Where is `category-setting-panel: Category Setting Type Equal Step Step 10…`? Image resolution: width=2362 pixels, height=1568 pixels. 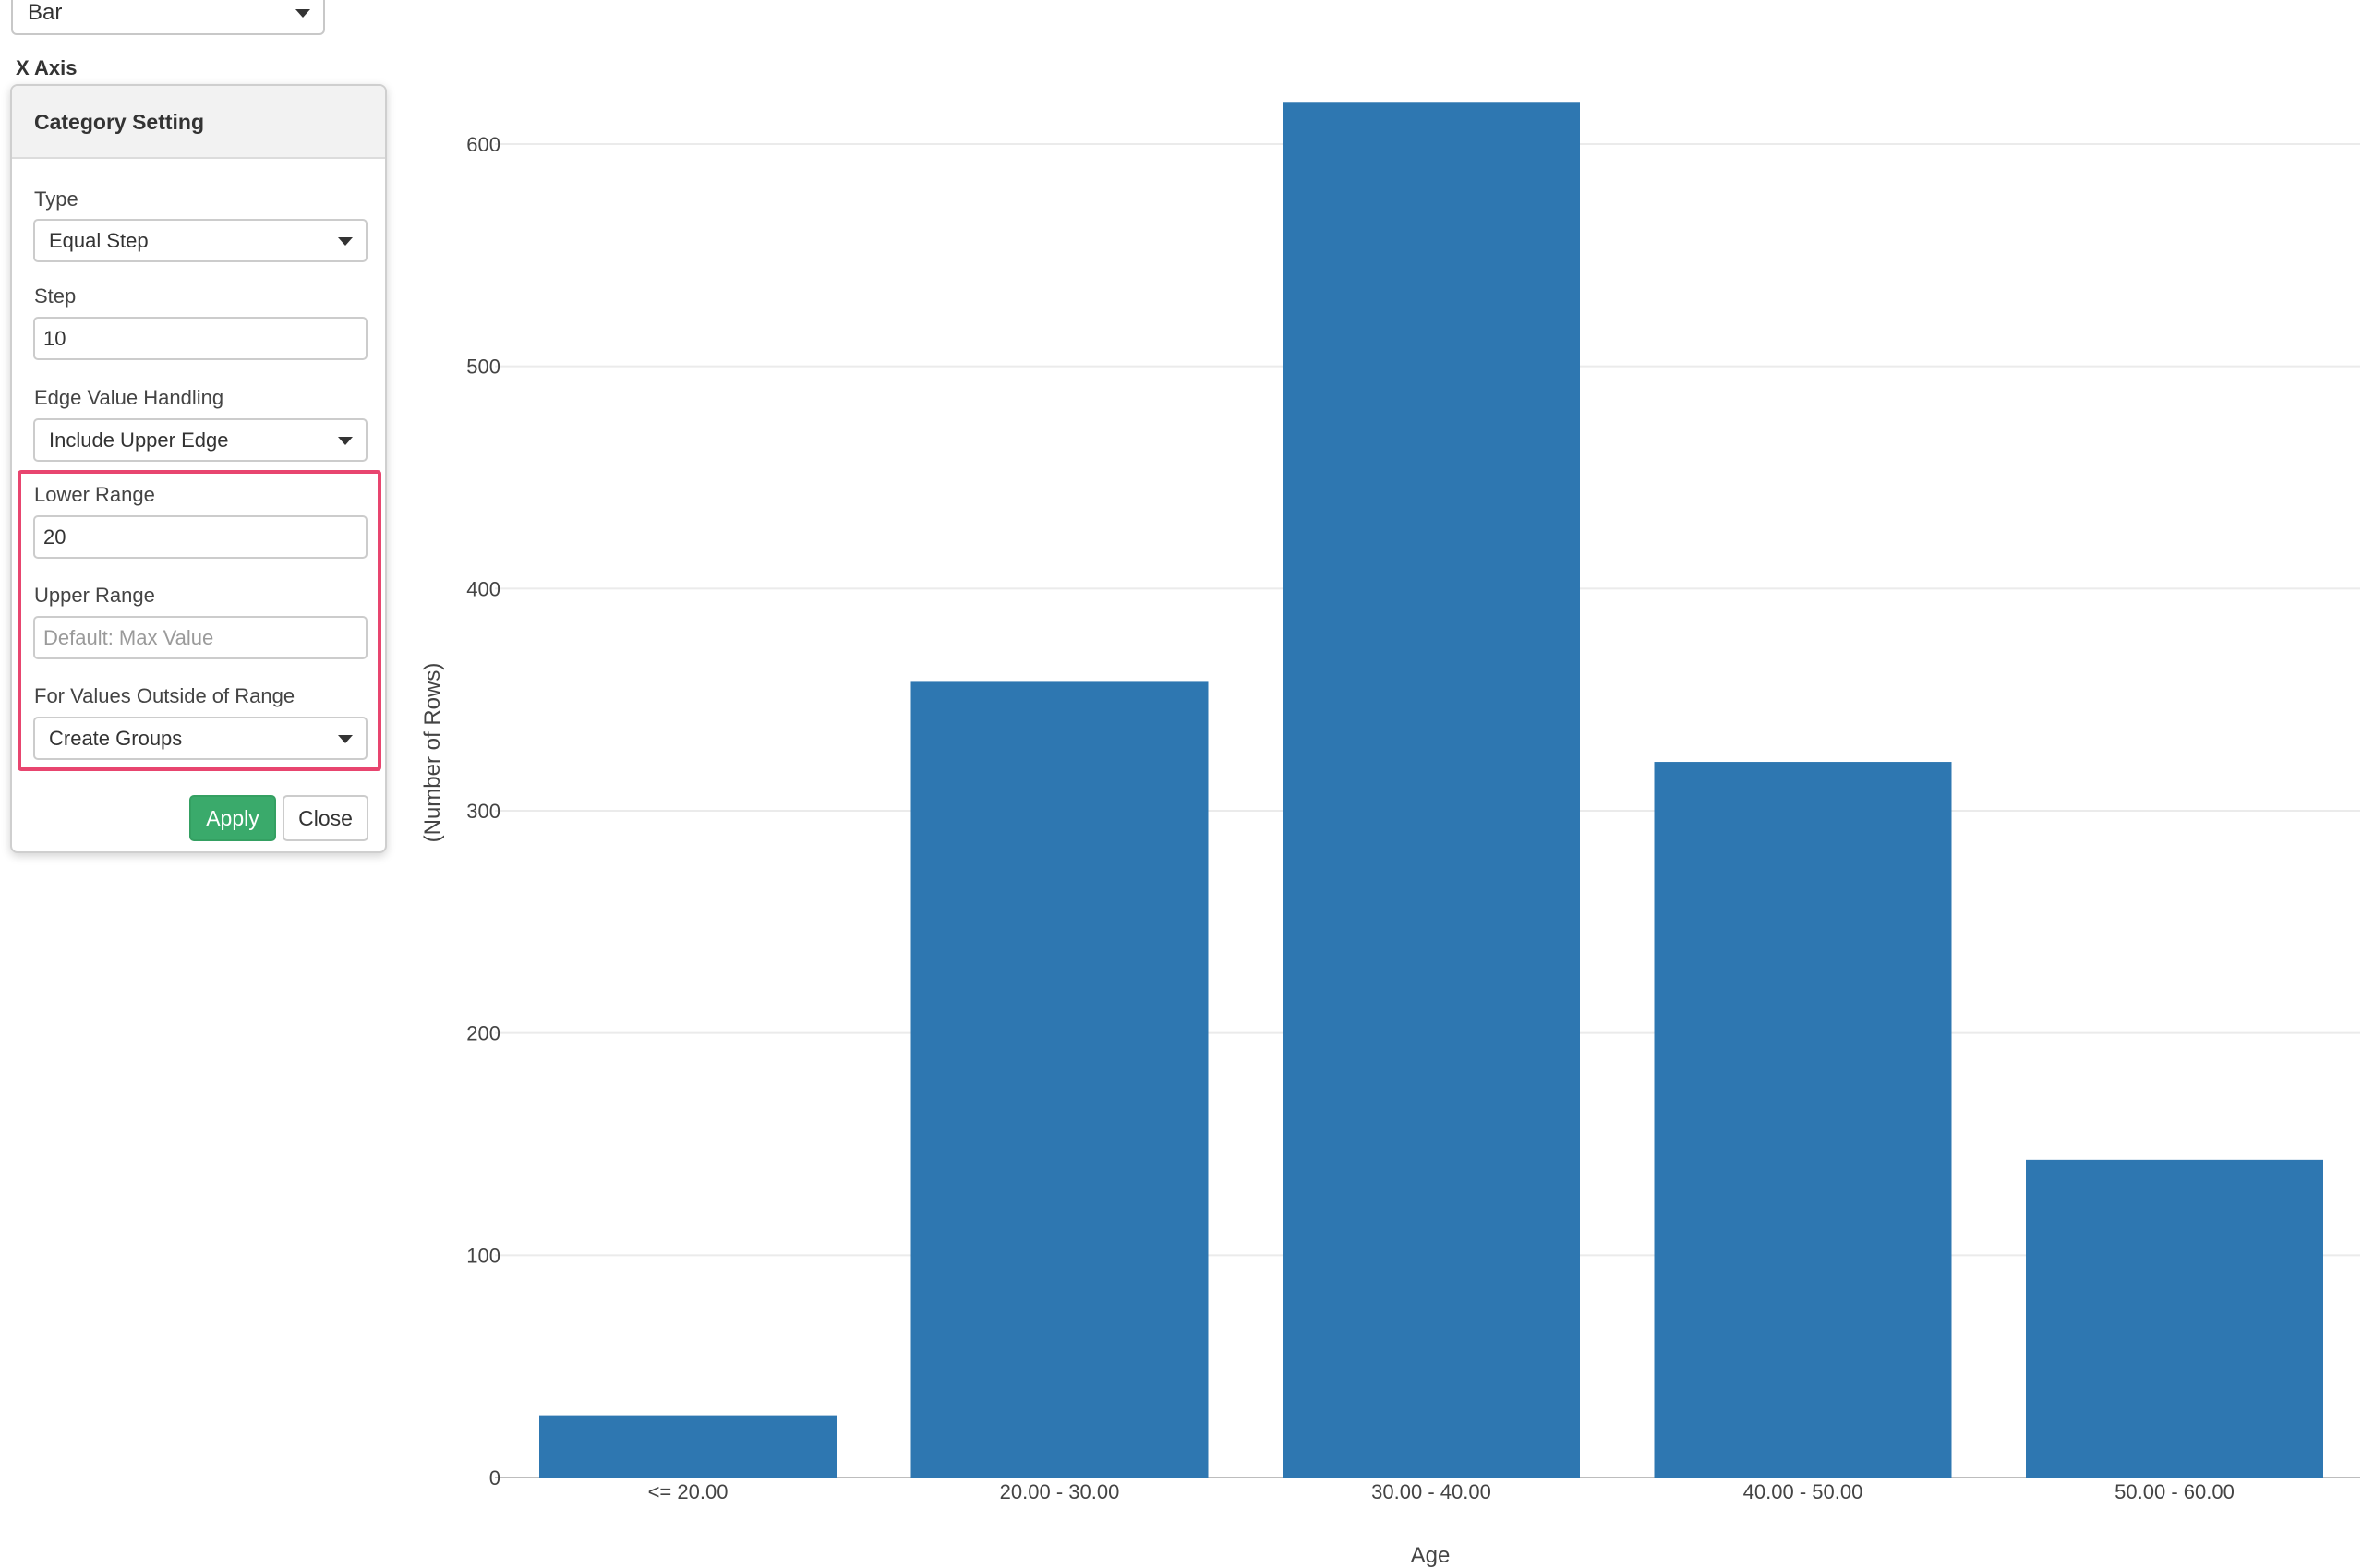 category-setting-panel: Category Setting Type Equal Step Step 10… is located at coordinates (199, 468).